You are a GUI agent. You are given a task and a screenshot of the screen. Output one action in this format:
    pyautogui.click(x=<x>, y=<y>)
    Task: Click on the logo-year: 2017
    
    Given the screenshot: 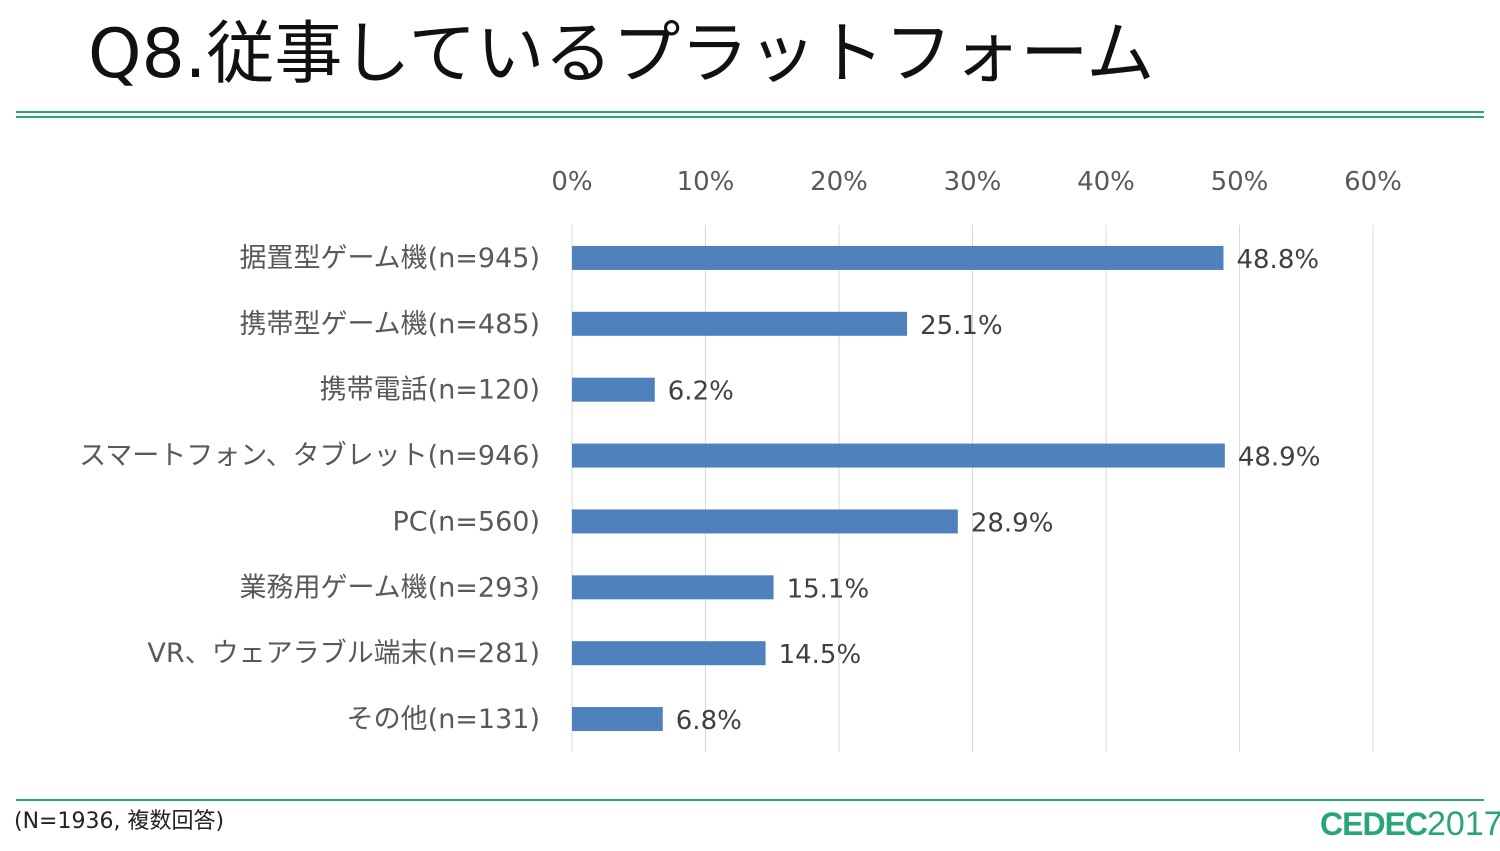 What is the action you would take?
    pyautogui.click(x=1463, y=824)
    